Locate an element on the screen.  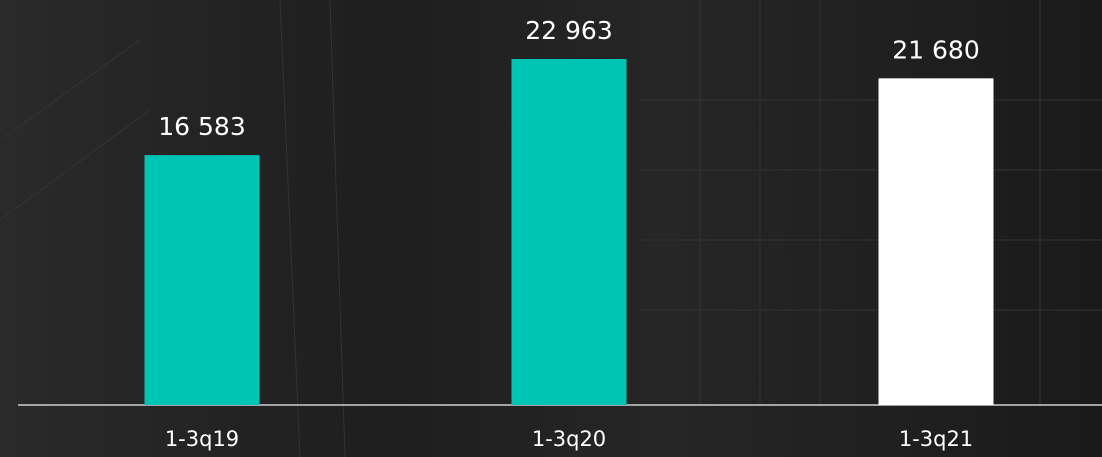
x-tick-label: 1-3q21 is located at coordinates (936, 439).